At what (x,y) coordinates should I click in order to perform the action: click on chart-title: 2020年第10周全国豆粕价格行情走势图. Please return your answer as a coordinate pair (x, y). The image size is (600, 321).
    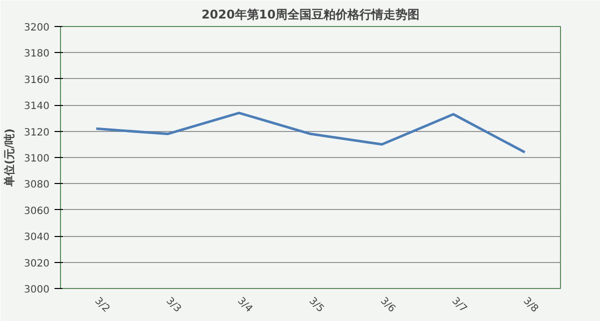
    Looking at the image, I should click on (310, 15).